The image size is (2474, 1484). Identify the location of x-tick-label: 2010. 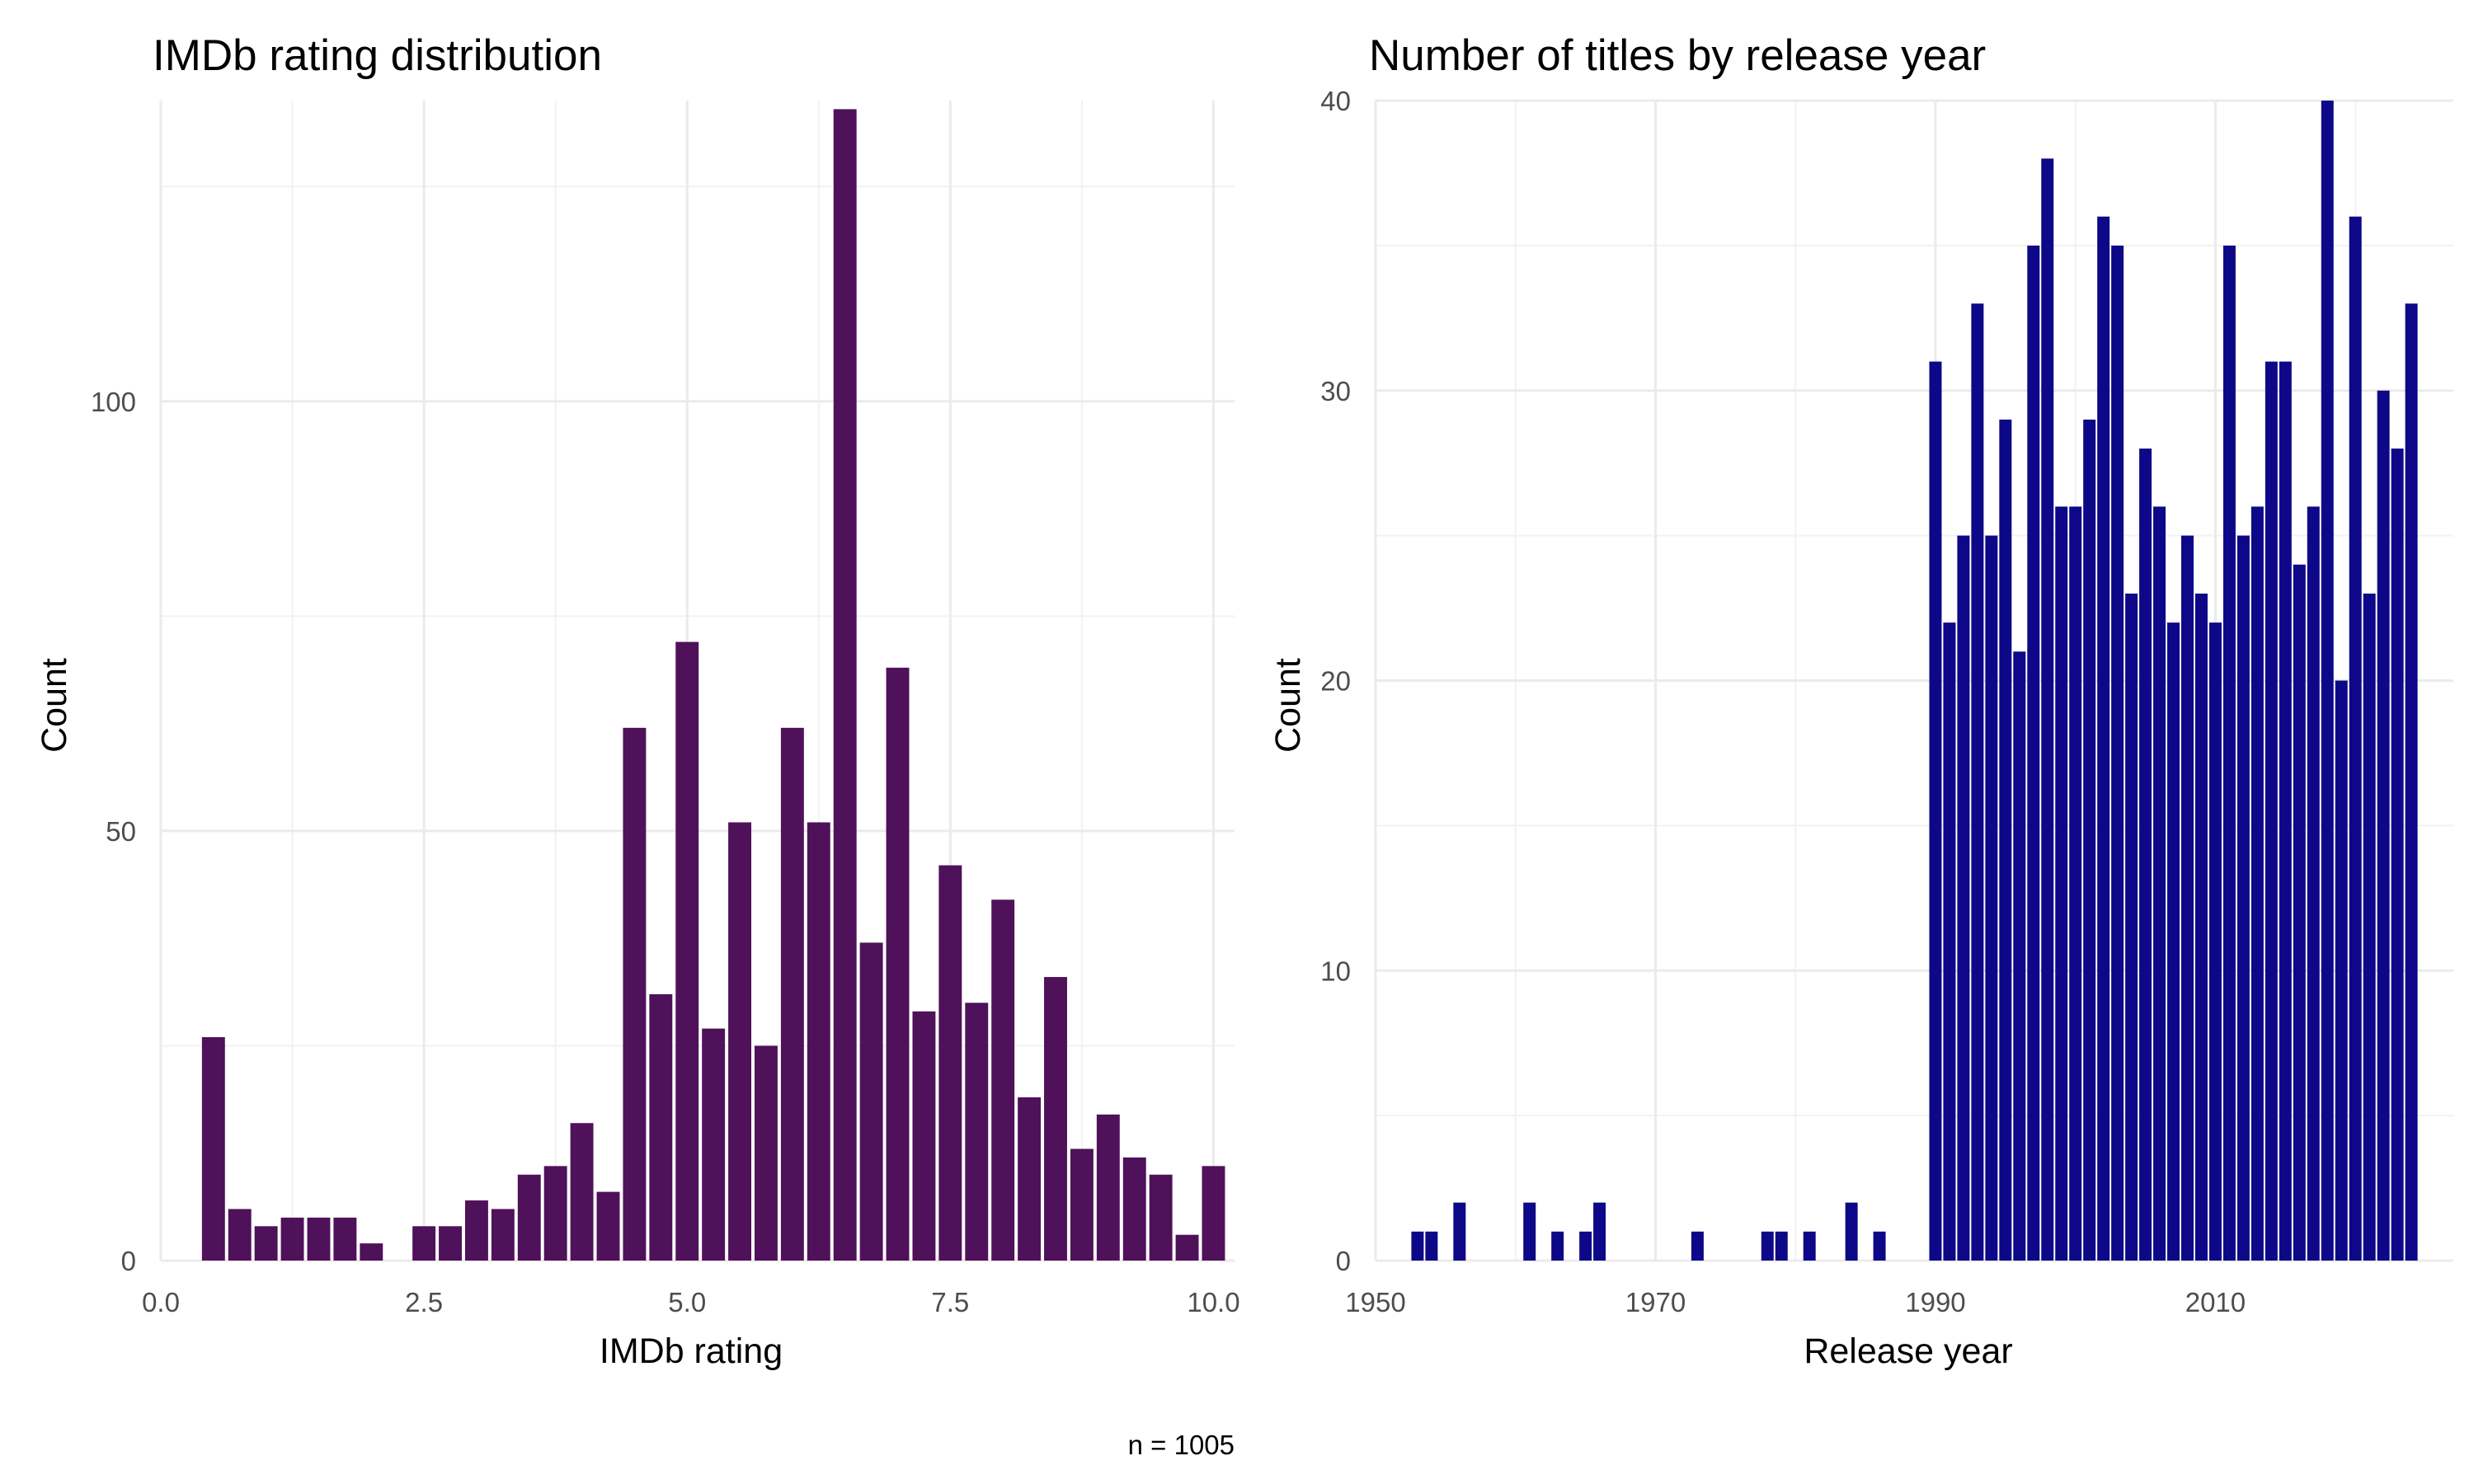
(2215, 1302).